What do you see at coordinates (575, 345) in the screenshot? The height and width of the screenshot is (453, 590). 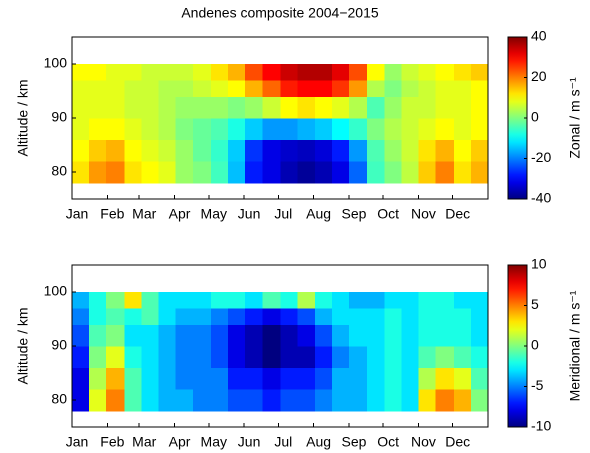 I see `colorbar-label: Meridional / m s⁻¹` at bounding box center [575, 345].